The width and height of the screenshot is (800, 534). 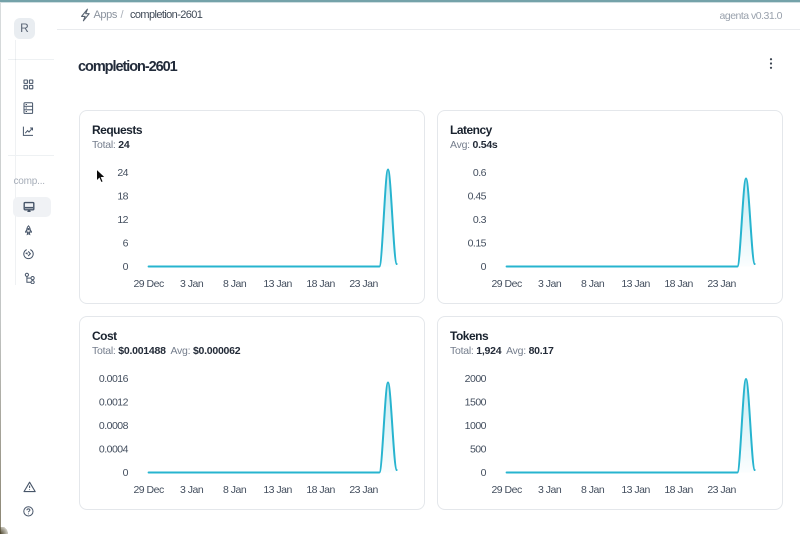 What do you see at coordinates (114, 379) in the screenshot?
I see `svg-text: 0.0016` at bounding box center [114, 379].